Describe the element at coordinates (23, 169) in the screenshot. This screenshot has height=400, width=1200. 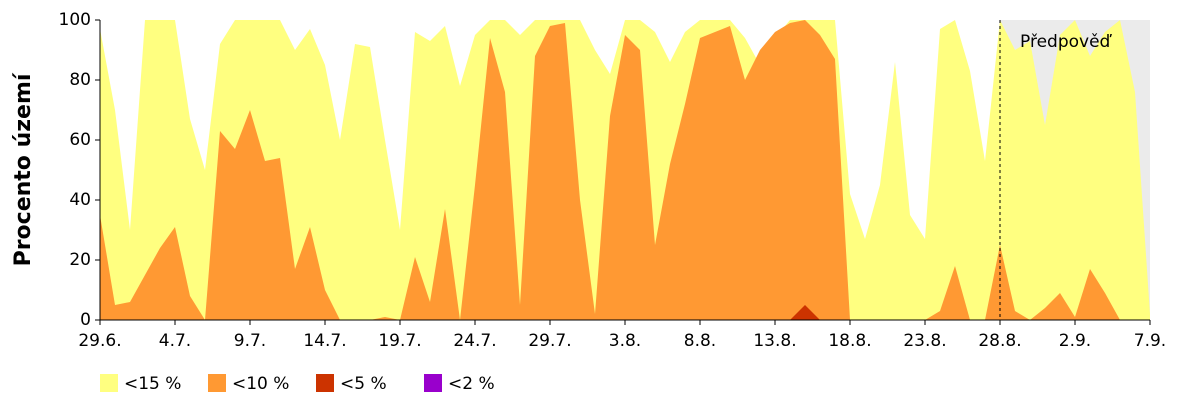
I see `y-axis-label: Procento území` at that location.